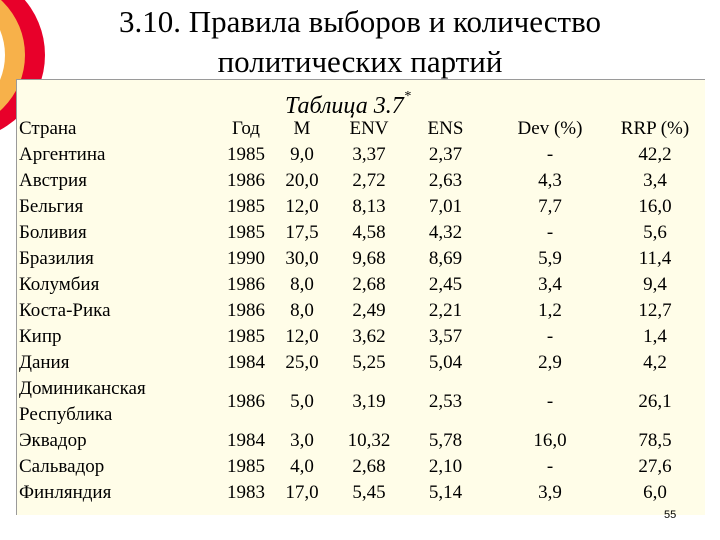 The height and width of the screenshot is (540, 720). I want to click on table-cell: 5,9, so click(550, 258).